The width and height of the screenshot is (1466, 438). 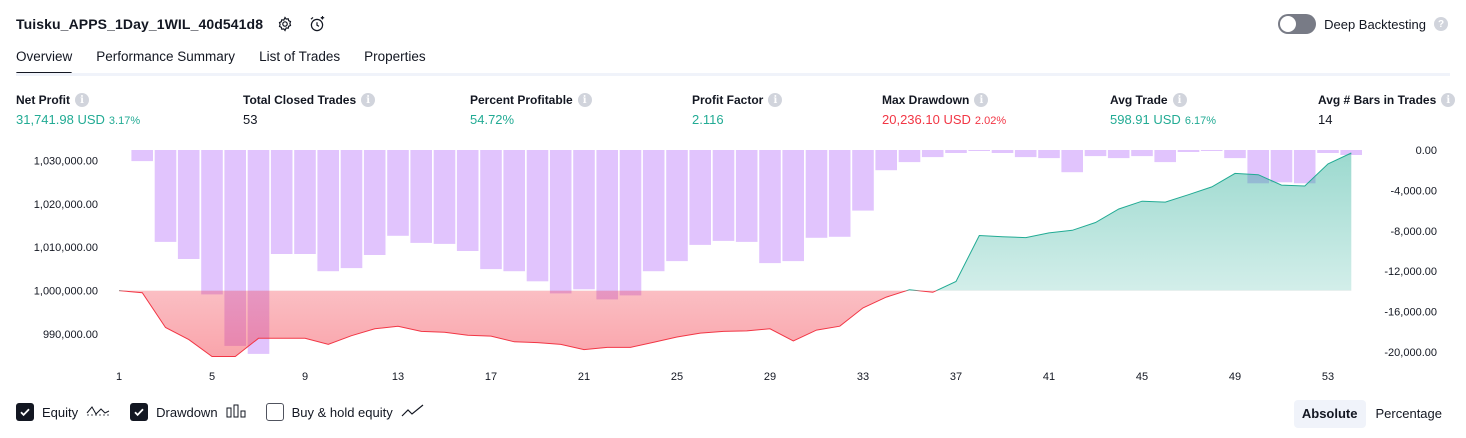 I want to click on x-axis-tick: 9, so click(x=305, y=377).